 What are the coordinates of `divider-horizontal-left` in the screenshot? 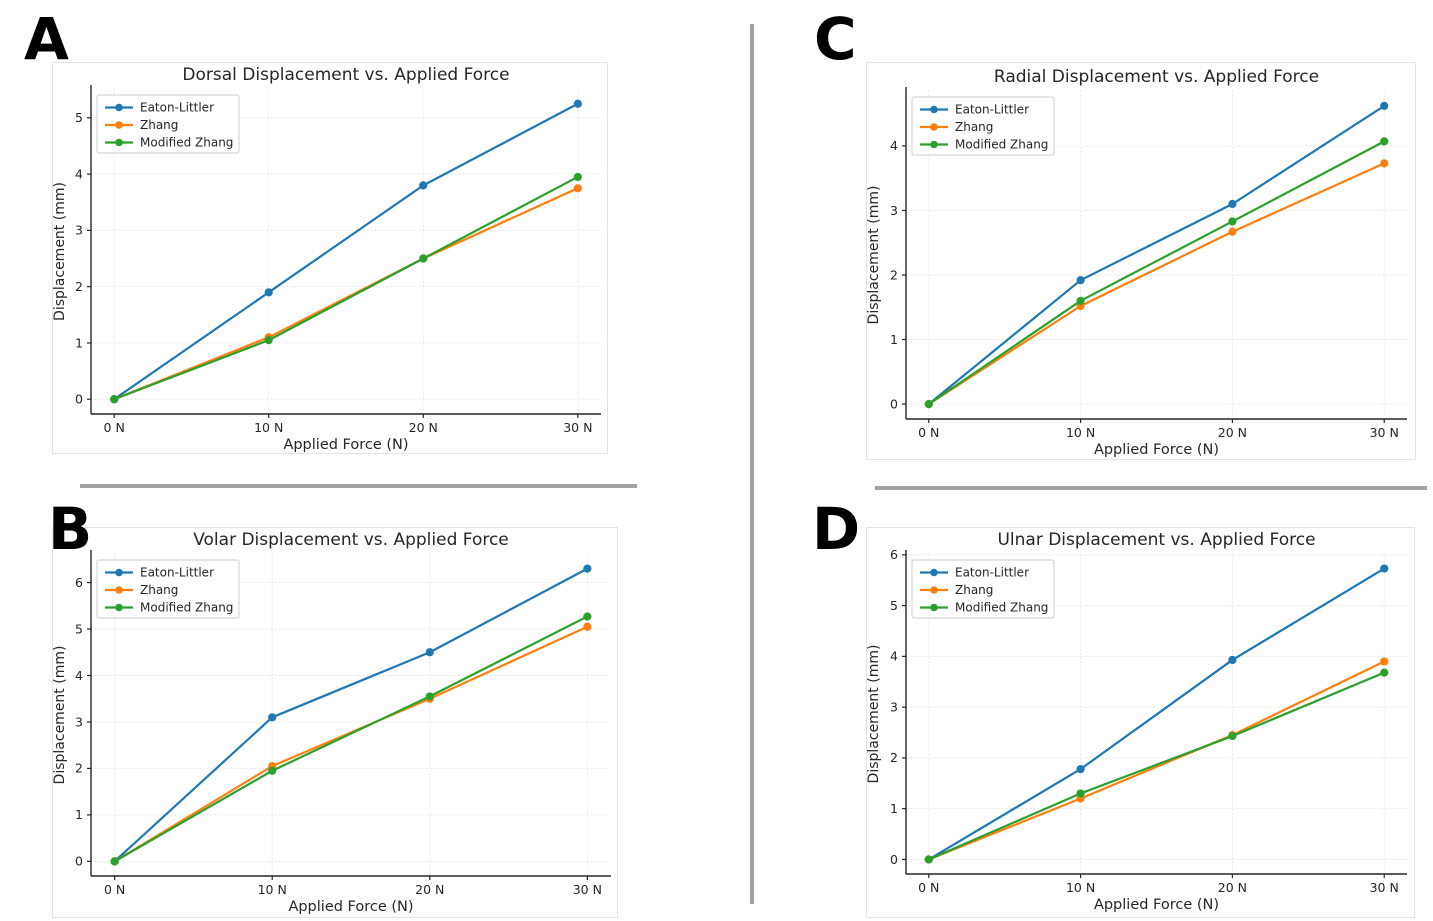 It's located at (358, 486).